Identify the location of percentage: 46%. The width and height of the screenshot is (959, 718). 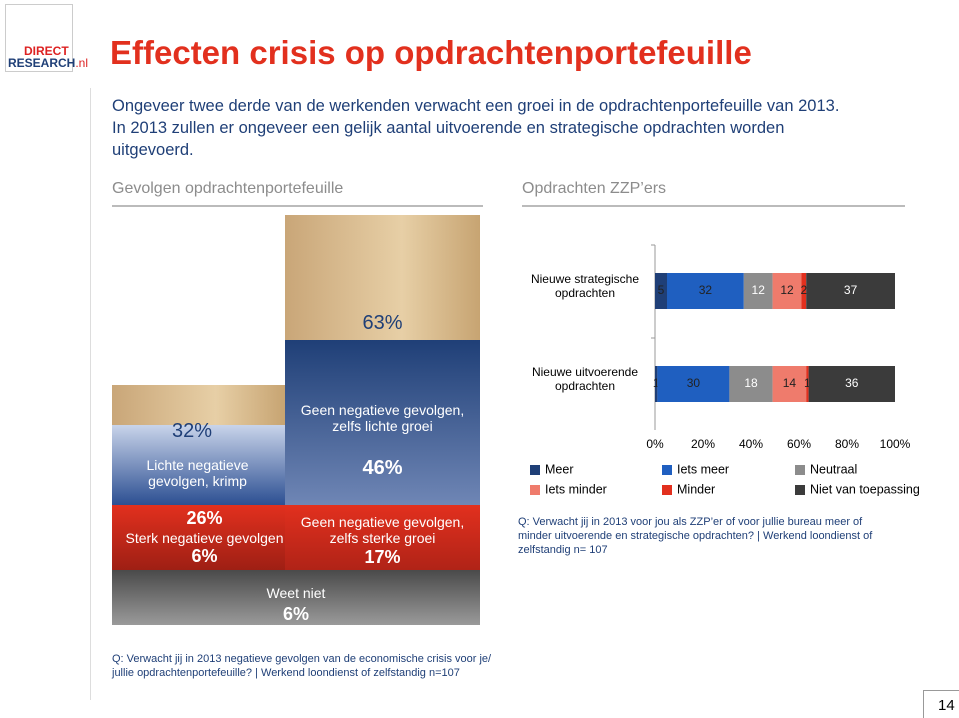
(382, 468).